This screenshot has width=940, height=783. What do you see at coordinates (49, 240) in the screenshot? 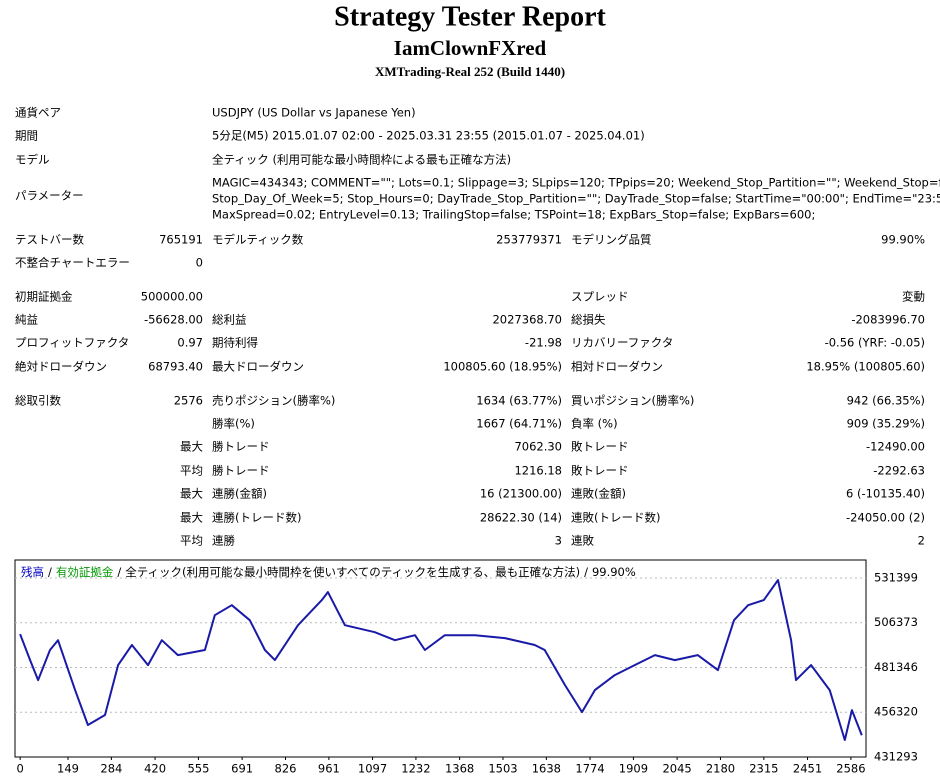
I see `cell-label: テストバー数` at bounding box center [49, 240].